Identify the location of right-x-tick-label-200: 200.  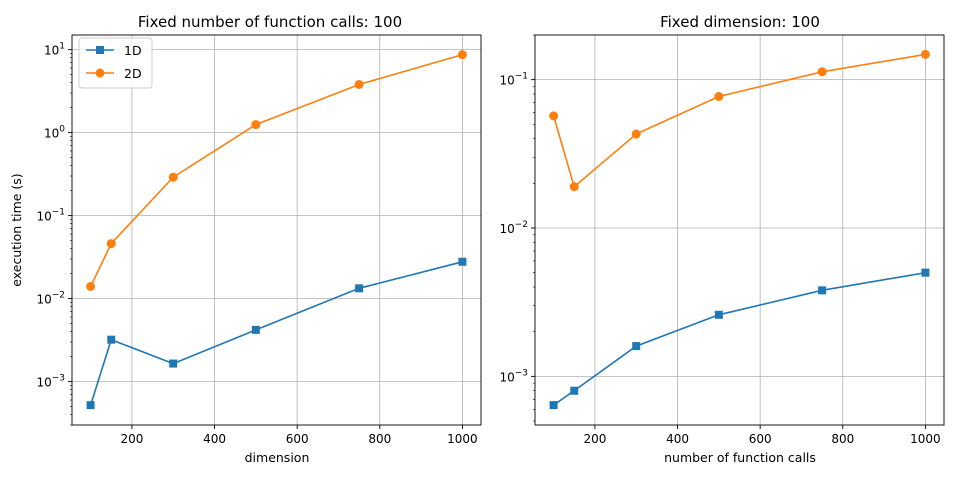
(594, 439).